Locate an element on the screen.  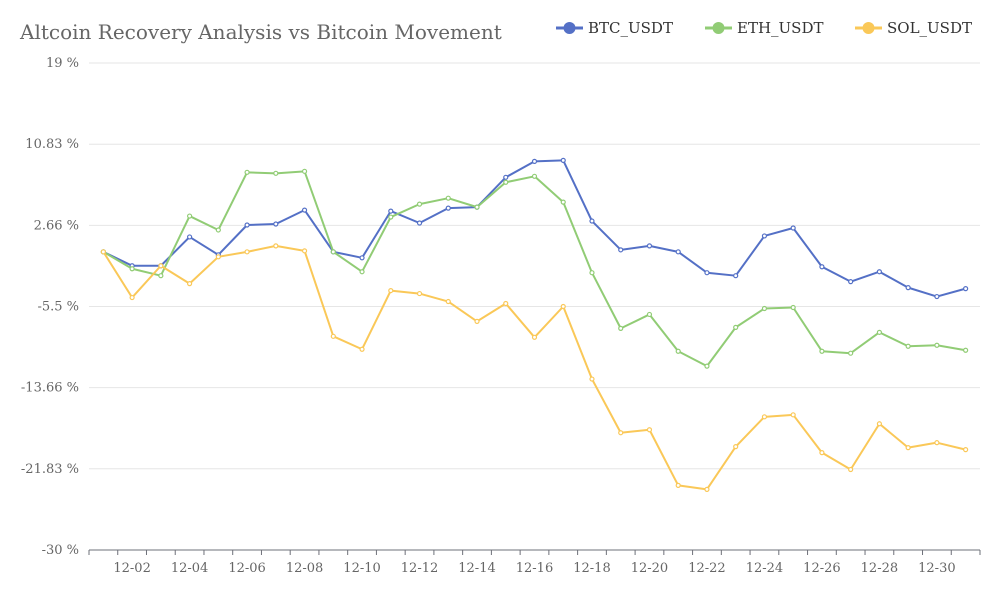
x-tick-label: 12-06 is located at coordinates (246, 568).